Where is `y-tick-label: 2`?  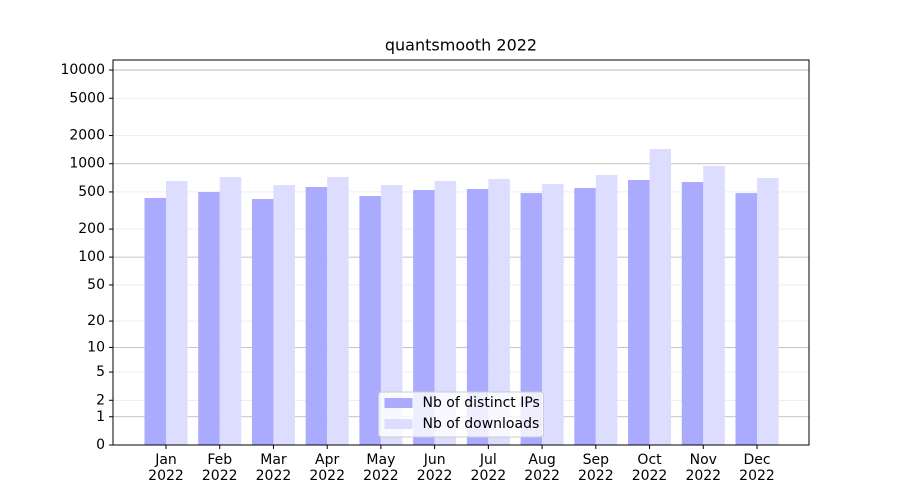 y-tick-label: 2 is located at coordinates (100, 400).